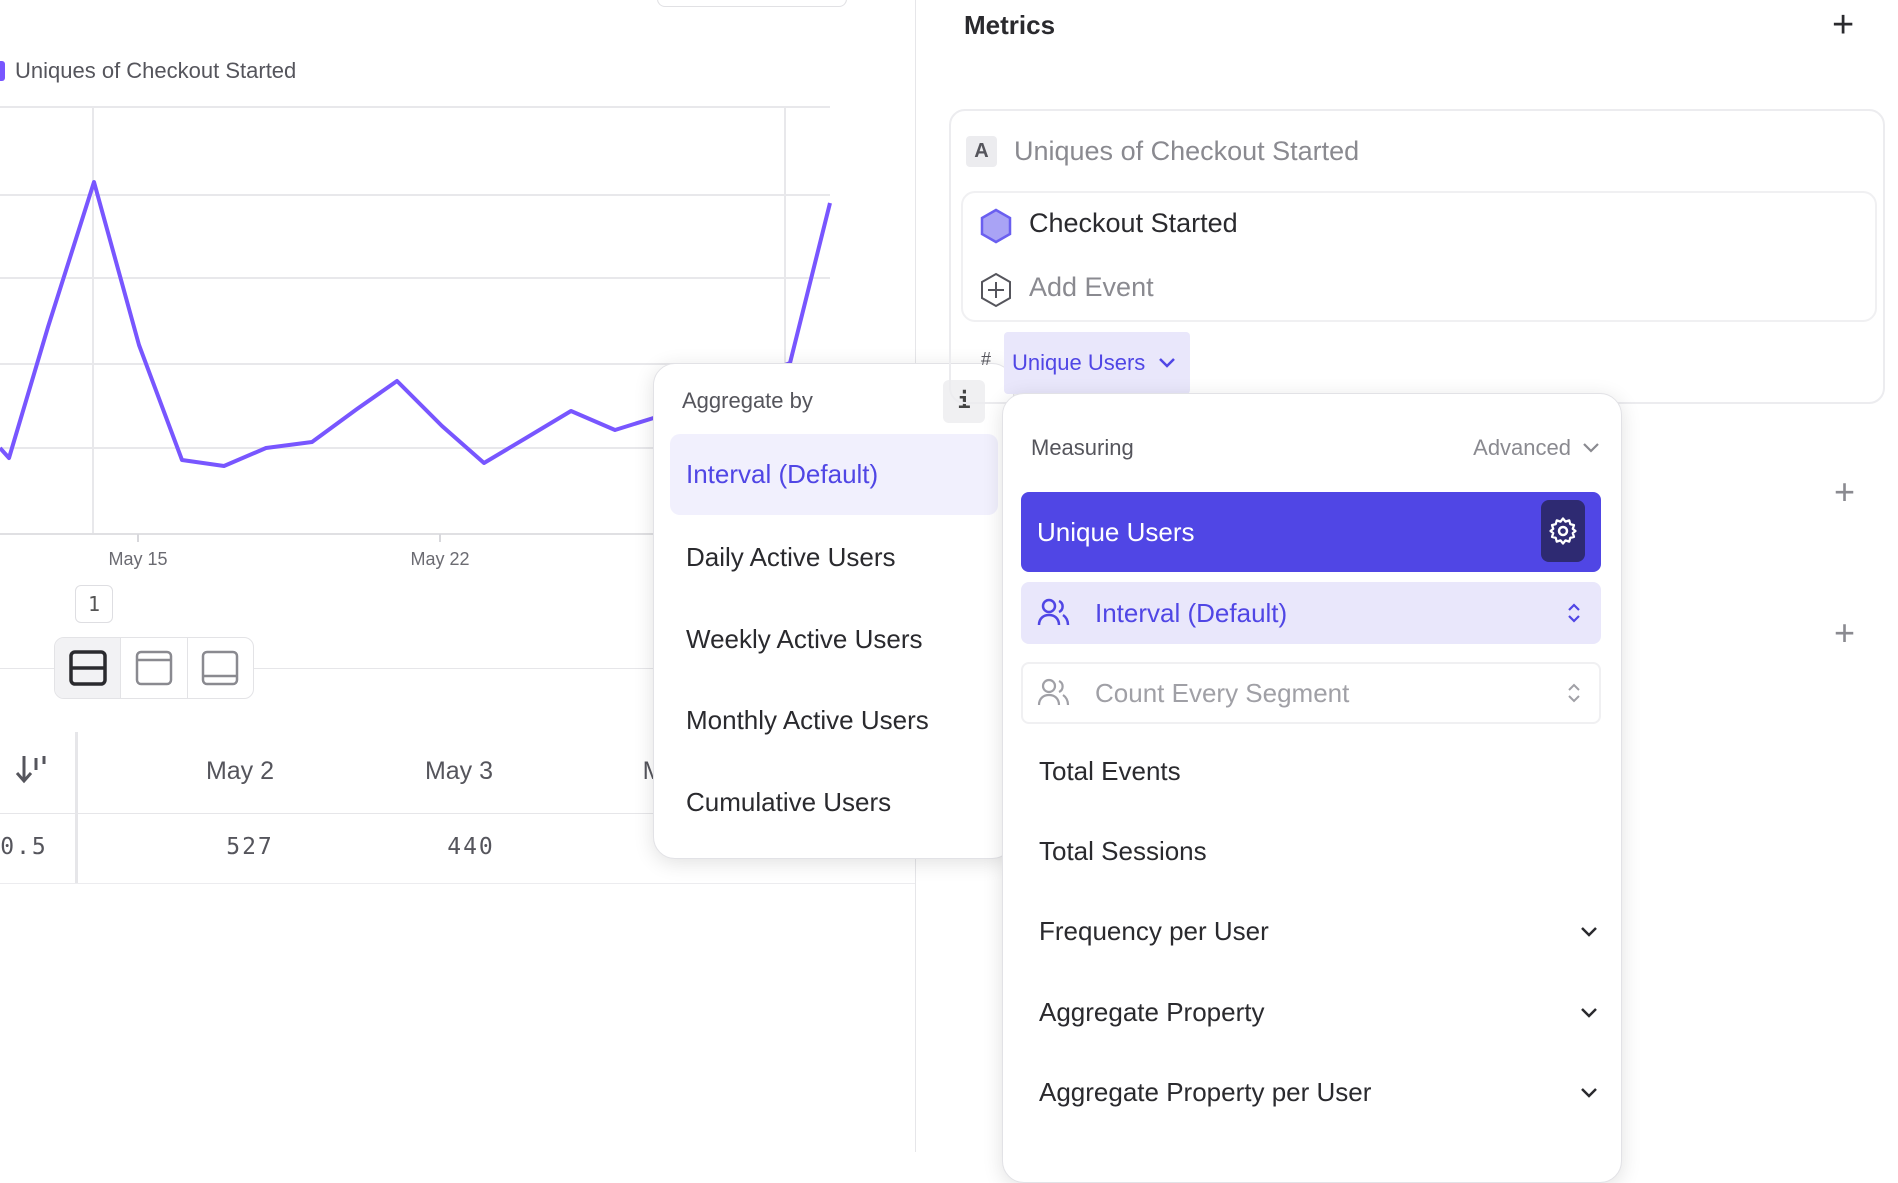 The height and width of the screenshot is (1183, 1898). Describe the element at coordinates (1187, 151) in the screenshot. I see `metric-name: Uniques of Checkout Started` at that location.